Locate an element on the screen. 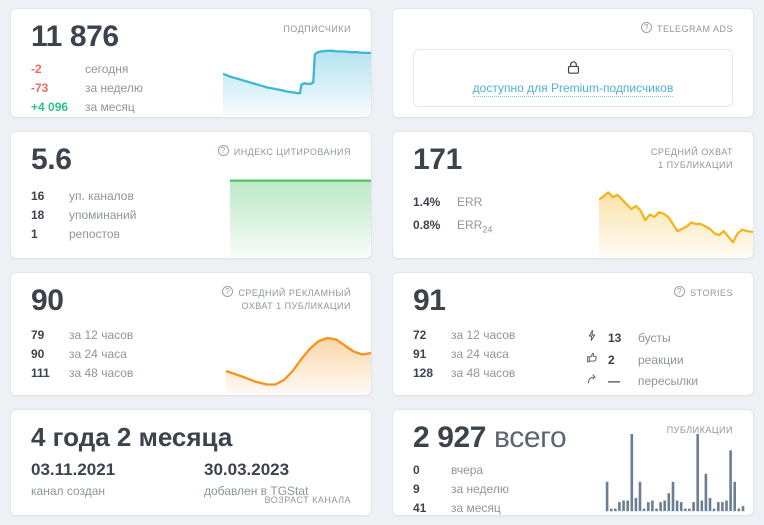 Image resolution: width=764 pixels, height=525 pixels. avg-reach-stats: 1.4% ERR 0.8% ERR24 is located at coordinates (452, 219).